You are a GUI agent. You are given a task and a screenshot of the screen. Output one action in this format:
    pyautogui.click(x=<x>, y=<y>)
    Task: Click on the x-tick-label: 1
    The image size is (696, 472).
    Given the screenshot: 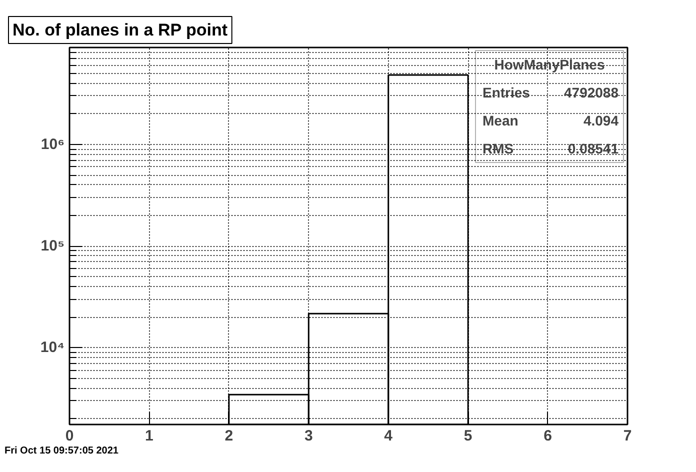 What is the action you would take?
    pyautogui.click(x=149, y=436)
    